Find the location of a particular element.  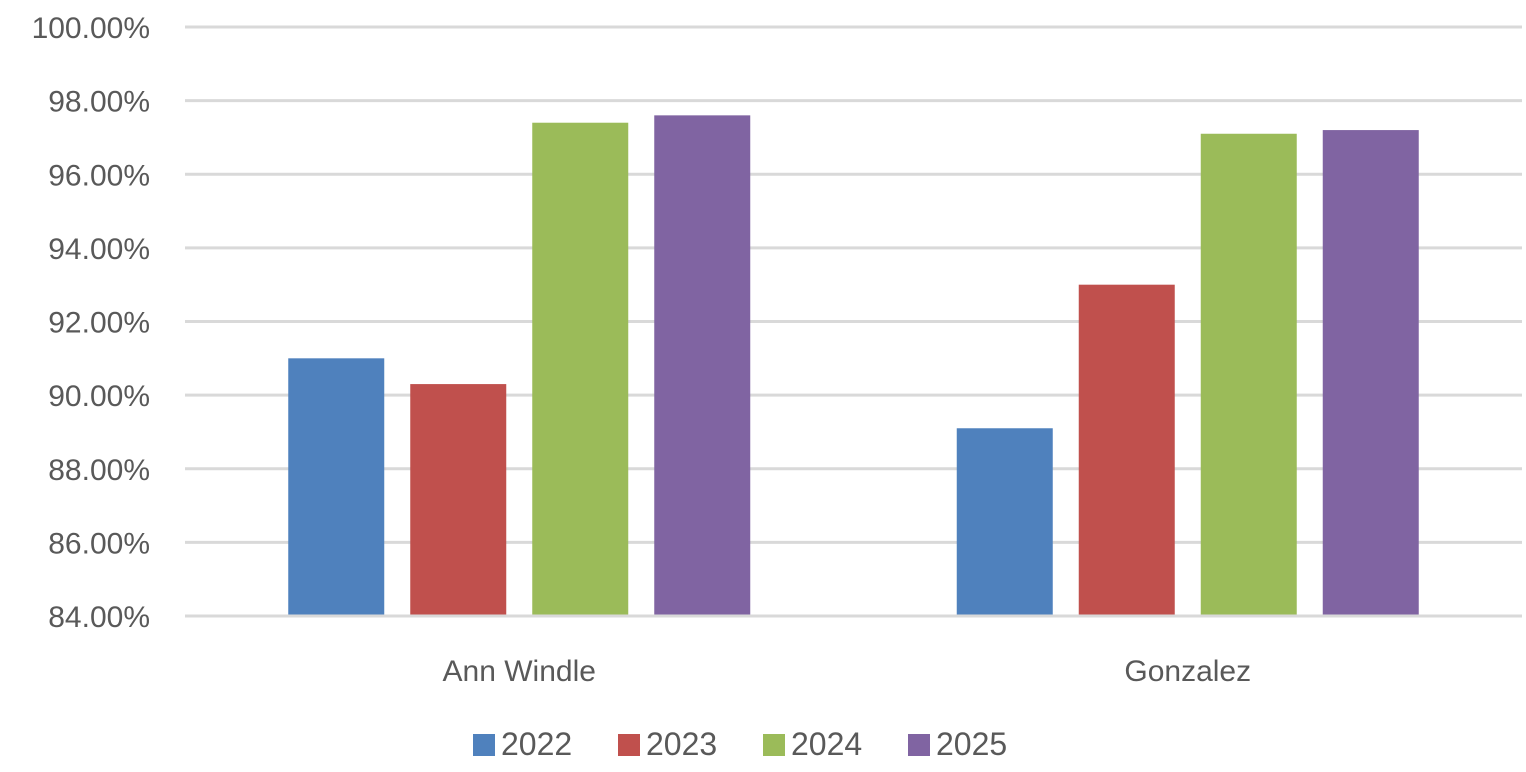

y-tick-label: 84.00% is located at coordinates (99, 617).